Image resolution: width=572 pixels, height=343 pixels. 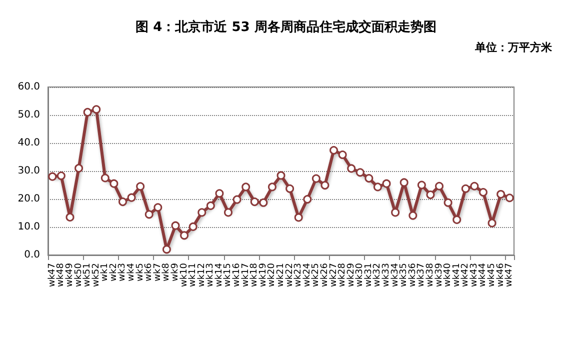 I want to click on x-tick-label: wk36, so click(x=413, y=275).